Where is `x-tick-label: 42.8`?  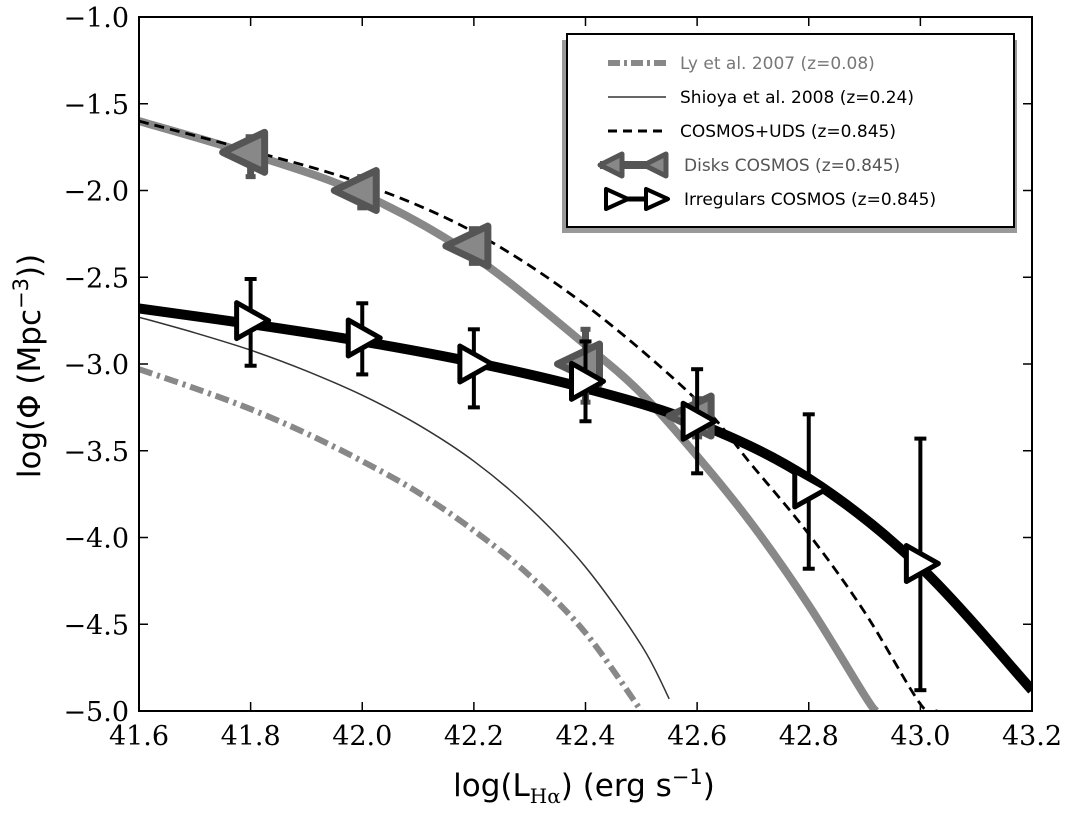 x-tick-label: 42.8 is located at coordinates (809, 736).